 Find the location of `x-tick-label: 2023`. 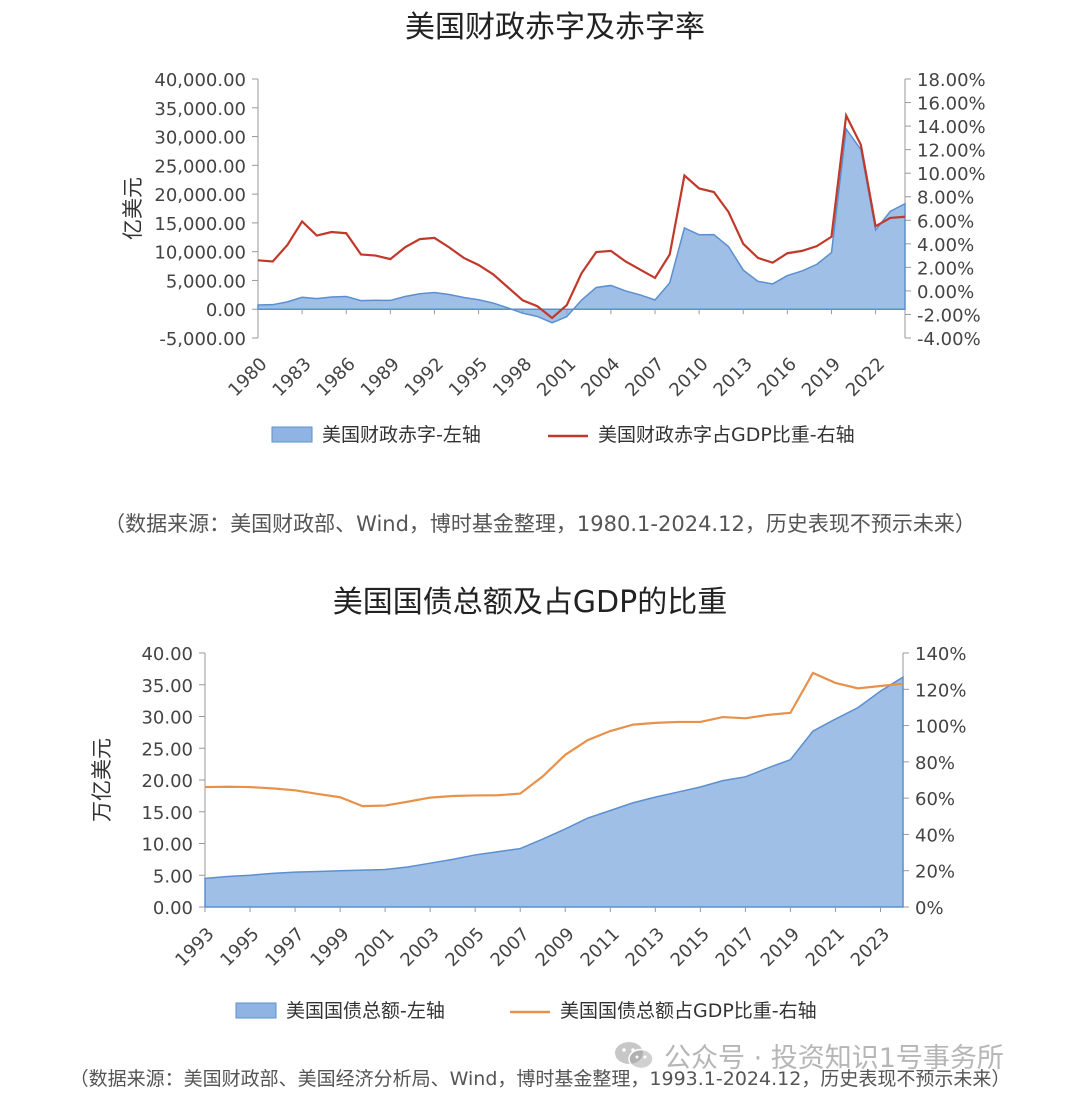

x-tick-label: 2023 is located at coordinates (870, 947).